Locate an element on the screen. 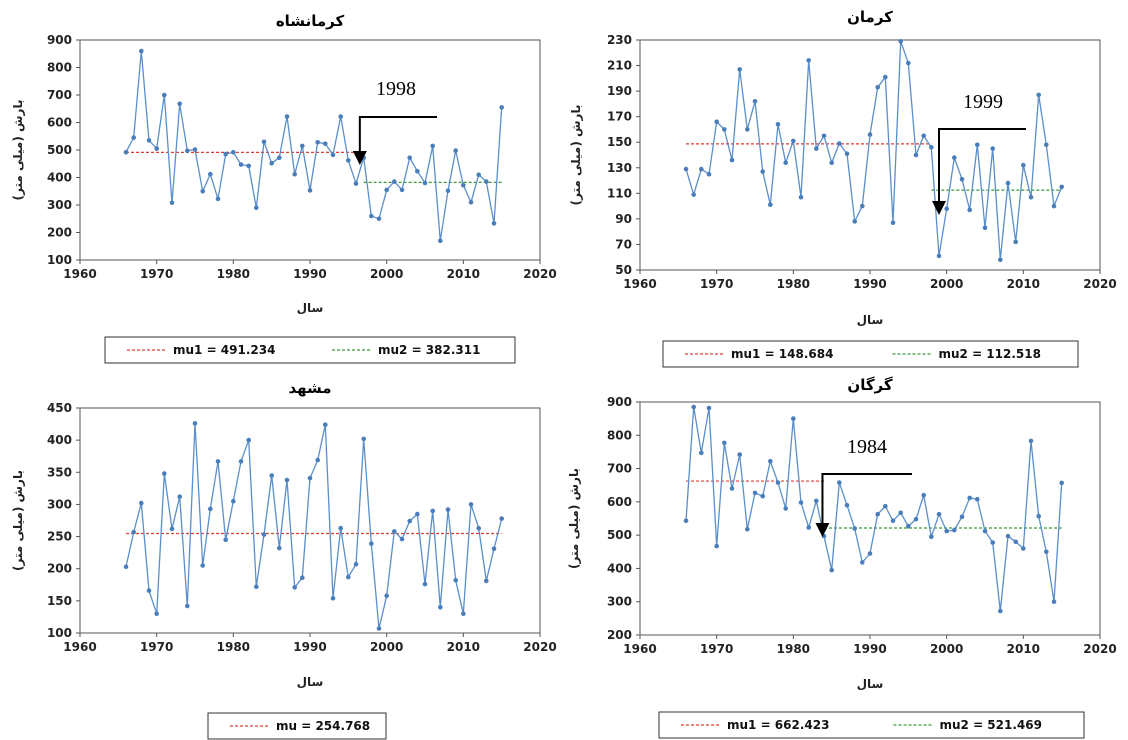 Image resolution: width=1128 pixels, height=740 pixels. y-tick-label: 400 is located at coordinates (59, 178).